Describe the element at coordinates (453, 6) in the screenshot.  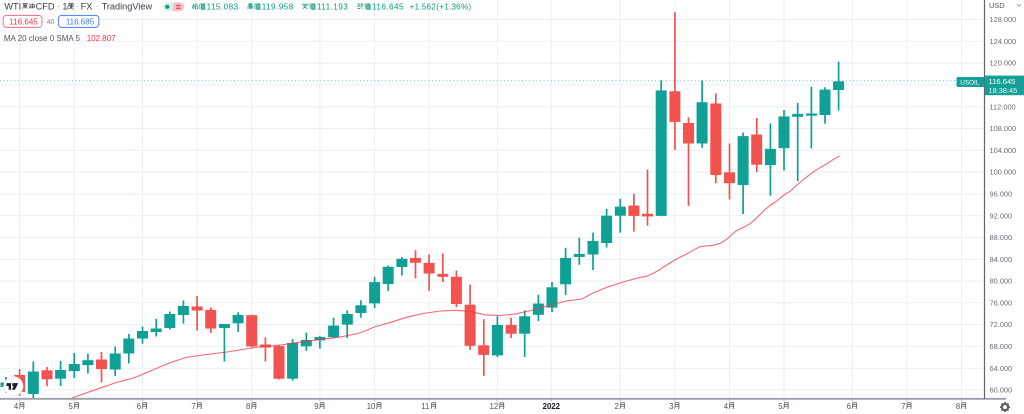
I see `svg-text: (+1.36%)` at that location.